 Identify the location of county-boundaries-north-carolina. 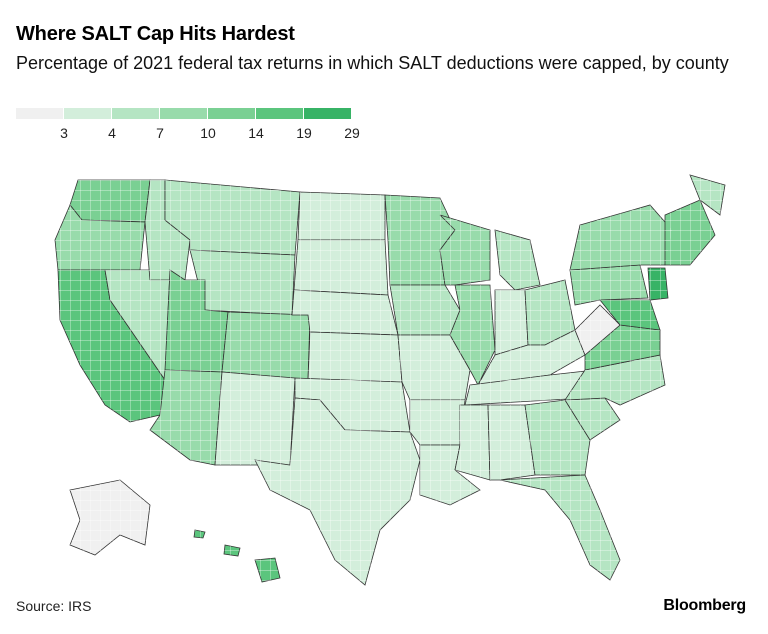
(615, 380).